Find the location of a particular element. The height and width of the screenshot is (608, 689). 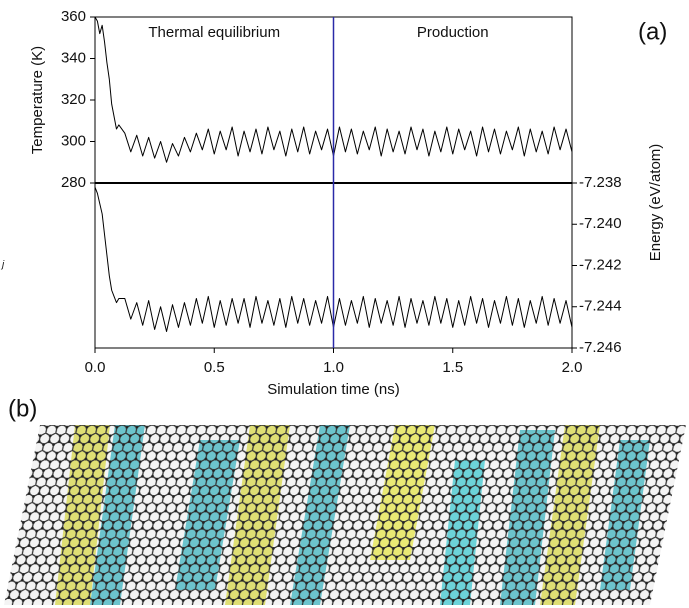

y-tick-label: 300 is located at coordinates (73, 140).